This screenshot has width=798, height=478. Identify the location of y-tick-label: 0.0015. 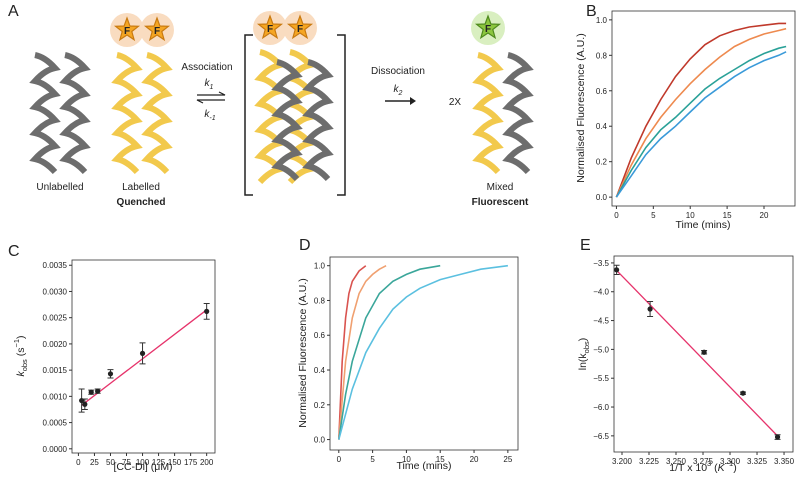
(55, 370).